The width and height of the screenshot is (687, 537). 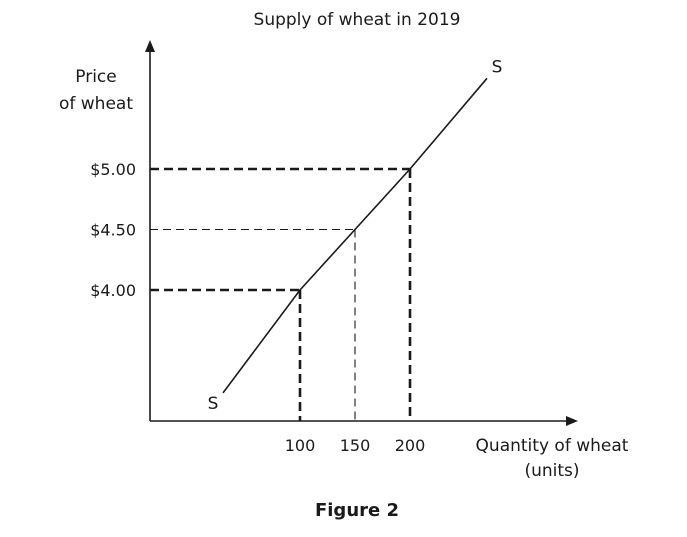 What do you see at coordinates (113, 230) in the screenshot?
I see `y-tick-label: $4.50` at bounding box center [113, 230].